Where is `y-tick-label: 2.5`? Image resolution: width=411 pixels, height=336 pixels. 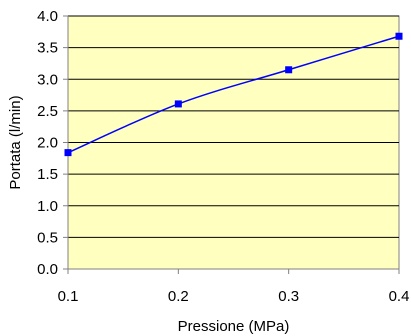 y-tick-label: 2.5 is located at coordinates (47, 111).